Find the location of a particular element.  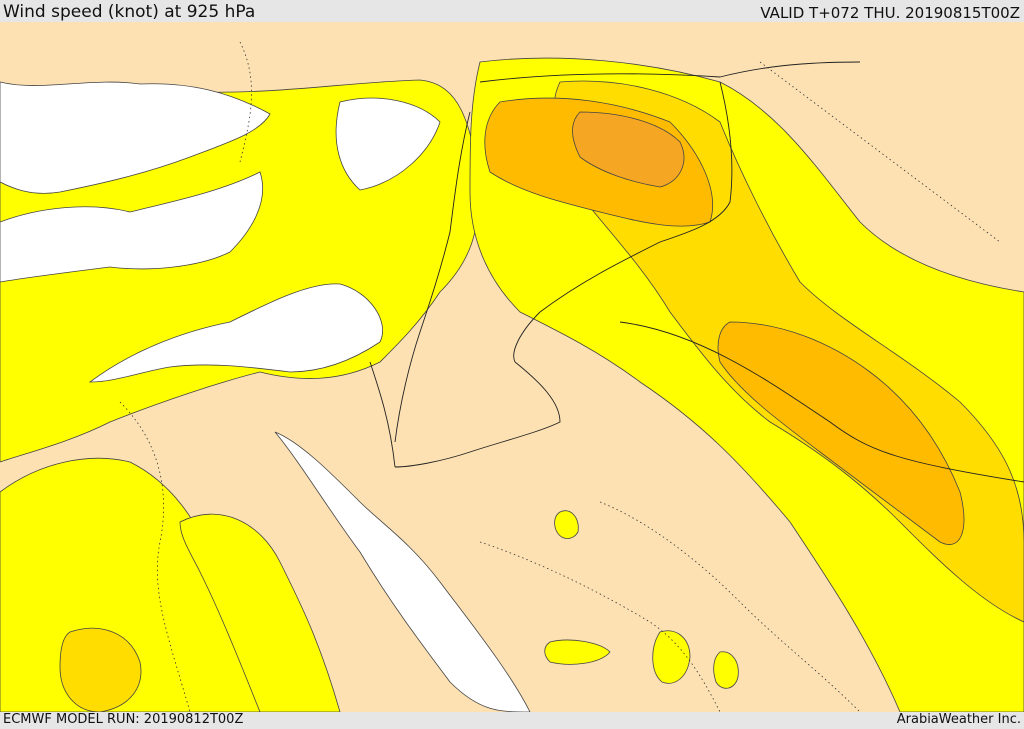

border-iraq-saudi is located at coordinates (821, 402).